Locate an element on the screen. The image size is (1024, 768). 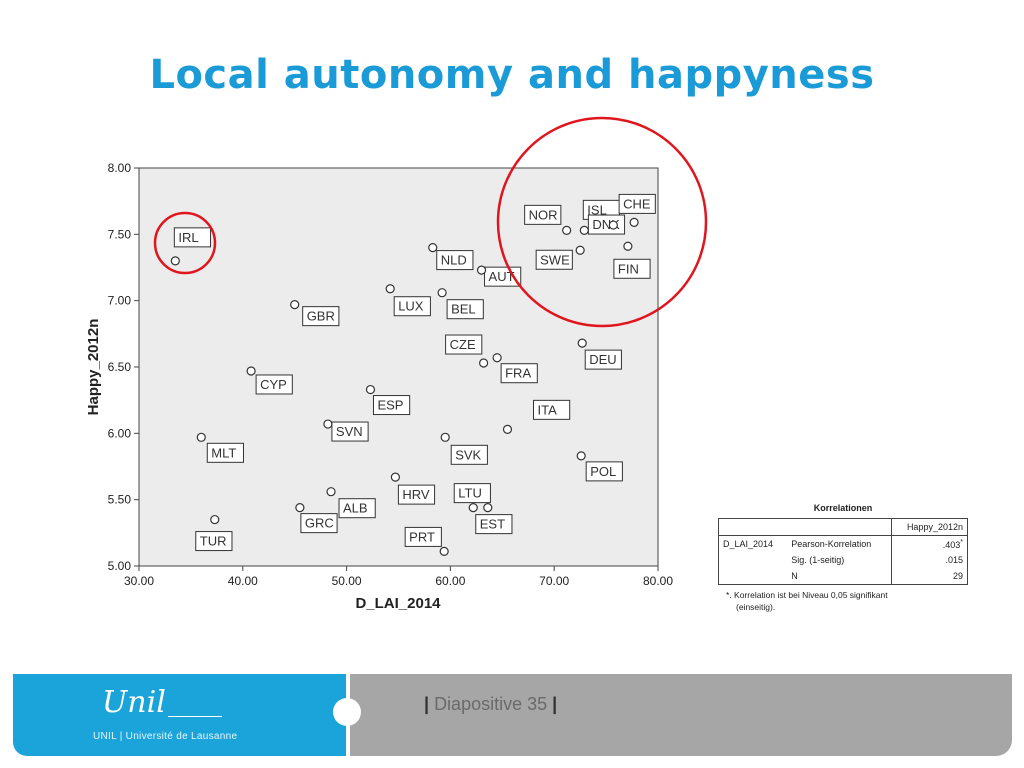
footnote-line-2: (einseitig). is located at coordinates (756, 607).